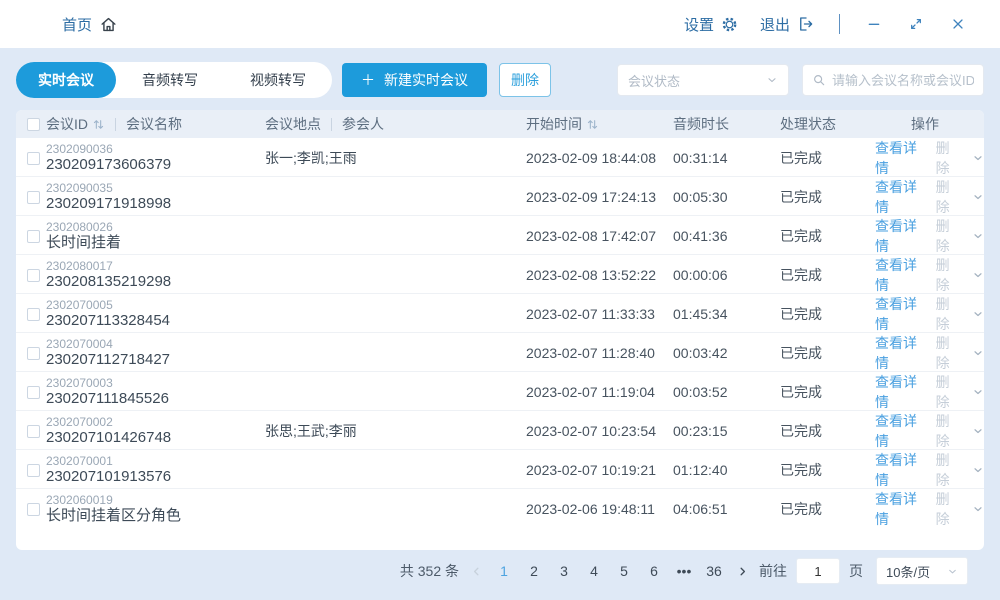  What do you see at coordinates (916, 24) in the screenshot?
I see `maximize-button` at bounding box center [916, 24].